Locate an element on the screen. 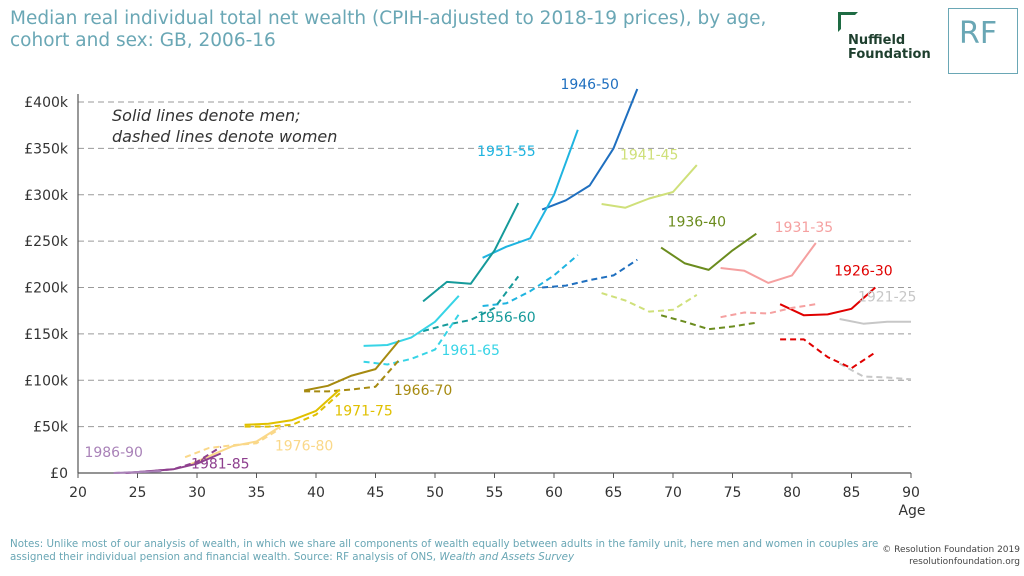 Image resolution: width=1024 pixels, height=576 pixels. annotation-line-2: dashed lines denote women is located at coordinates (224, 136).